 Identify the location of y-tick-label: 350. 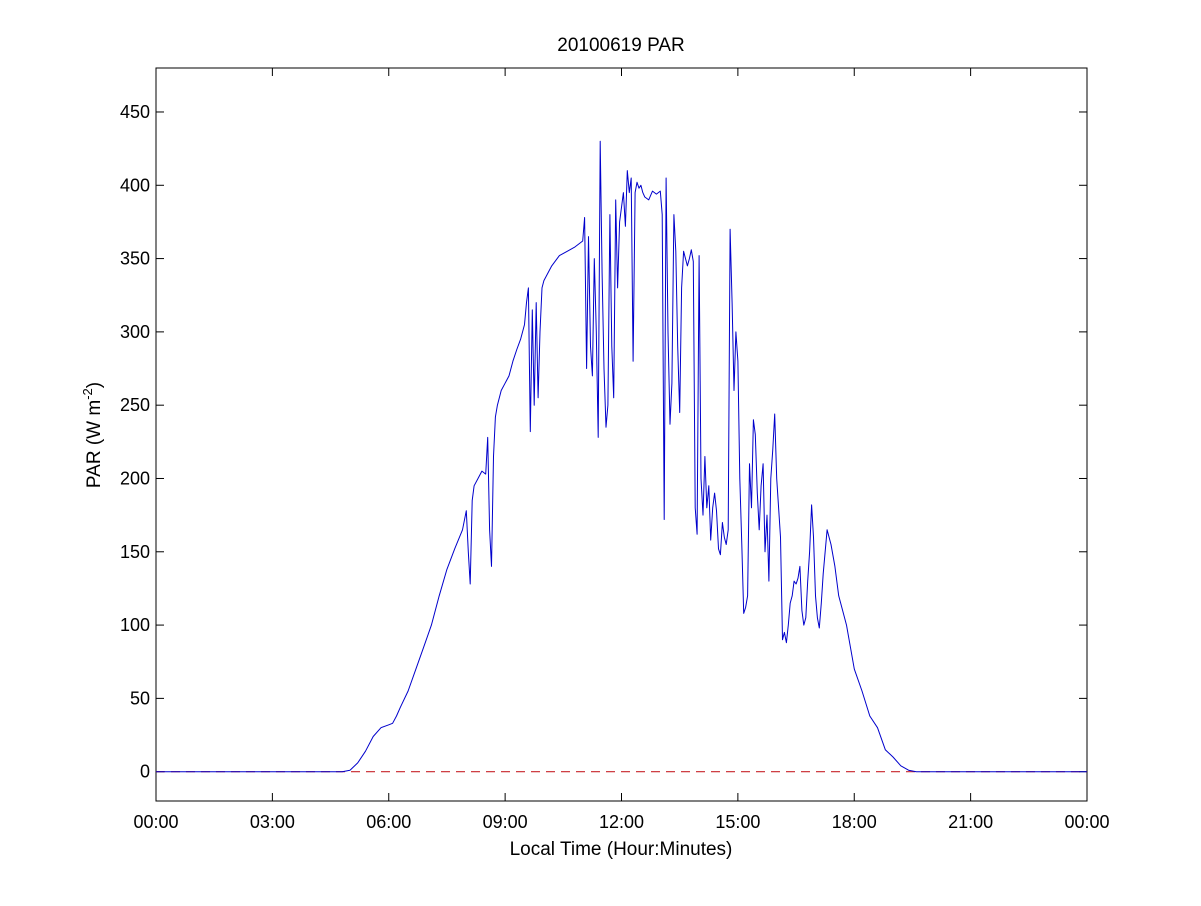
(135, 259).